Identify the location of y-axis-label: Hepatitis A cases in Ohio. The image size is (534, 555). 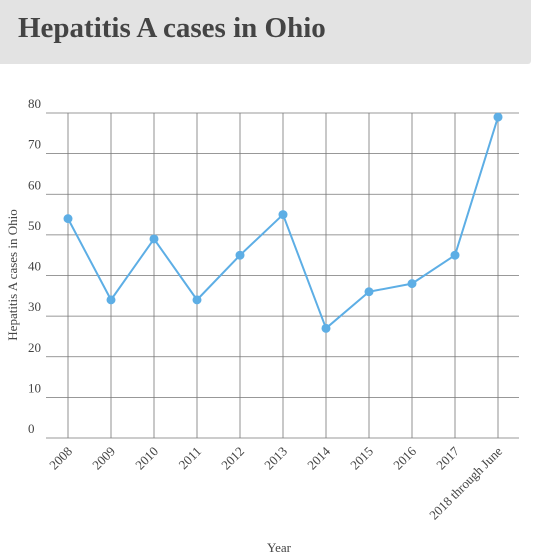
(12, 274).